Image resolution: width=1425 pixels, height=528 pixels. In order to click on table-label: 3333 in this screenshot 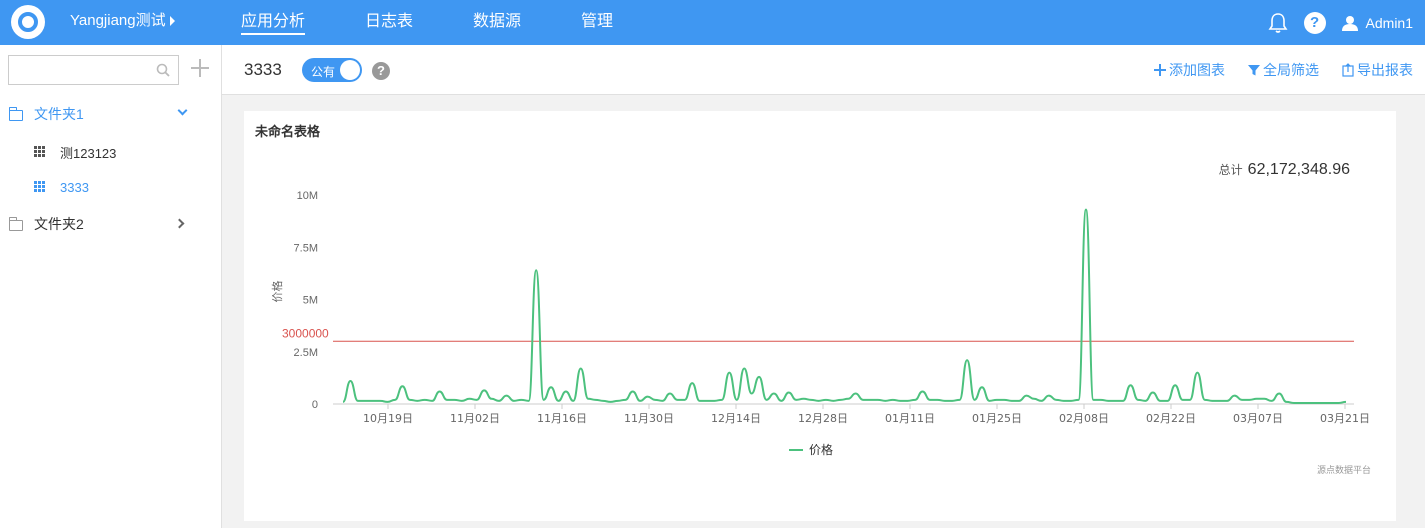, I will do `click(74, 187)`.